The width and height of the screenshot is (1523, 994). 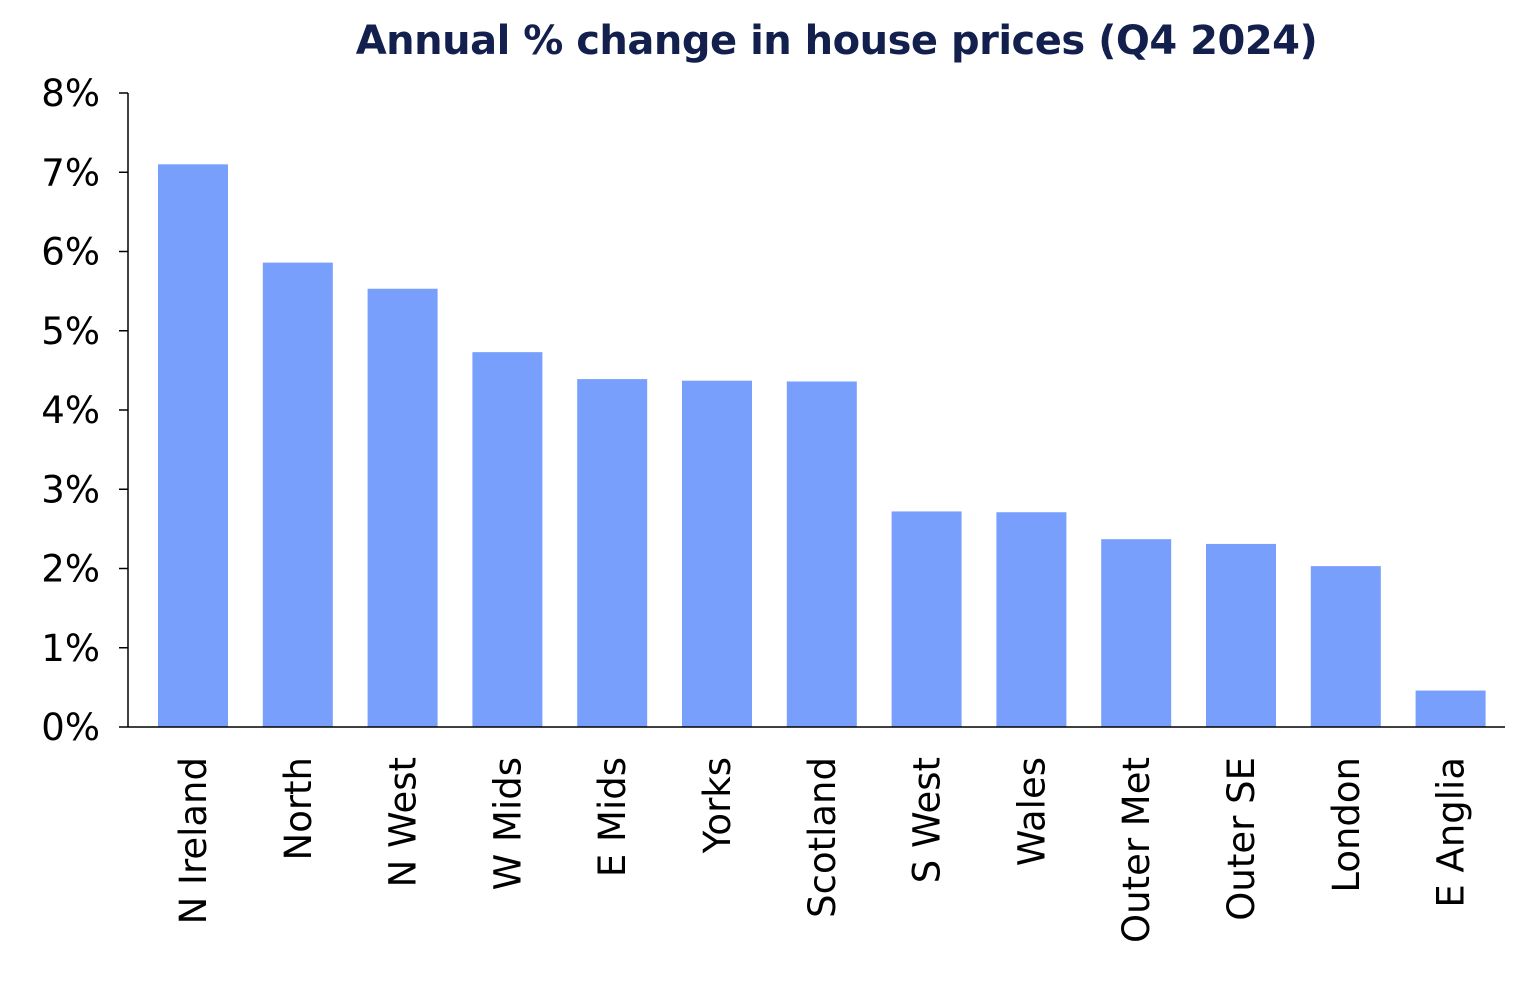 What do you see at coordinates (926, 619) in the screenshot?
I see `bar-s-west` at bounding box center [926, 619].